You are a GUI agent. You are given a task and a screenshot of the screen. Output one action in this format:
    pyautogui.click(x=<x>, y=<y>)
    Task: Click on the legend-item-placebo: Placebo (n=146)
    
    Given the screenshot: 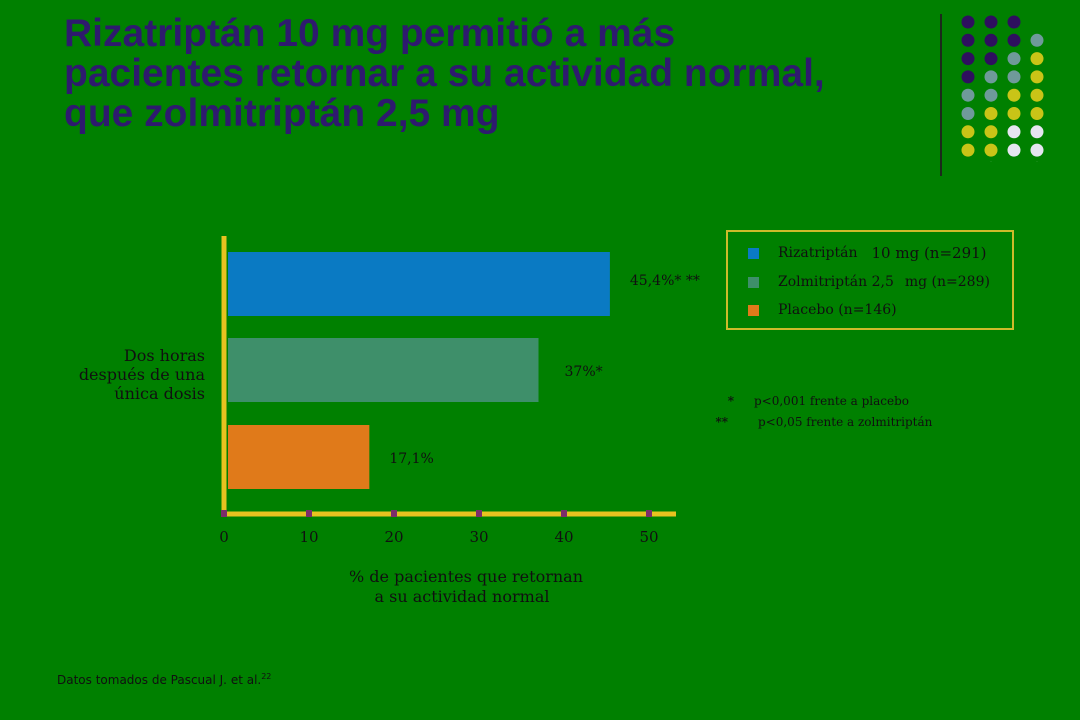 What is the action you would take?
    pyautogui.click(x=822, y=310)
    